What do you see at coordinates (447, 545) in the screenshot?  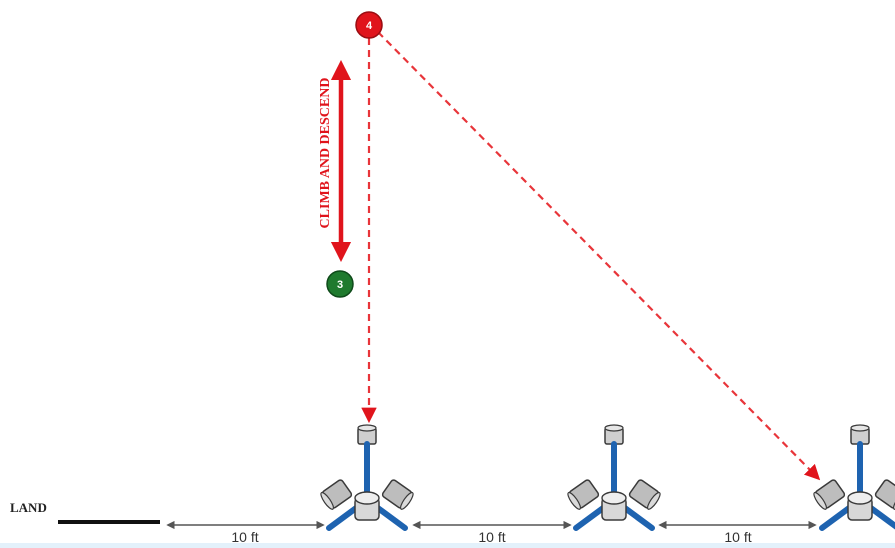 I see `bottom-strip` at bounding box center [447, 545].